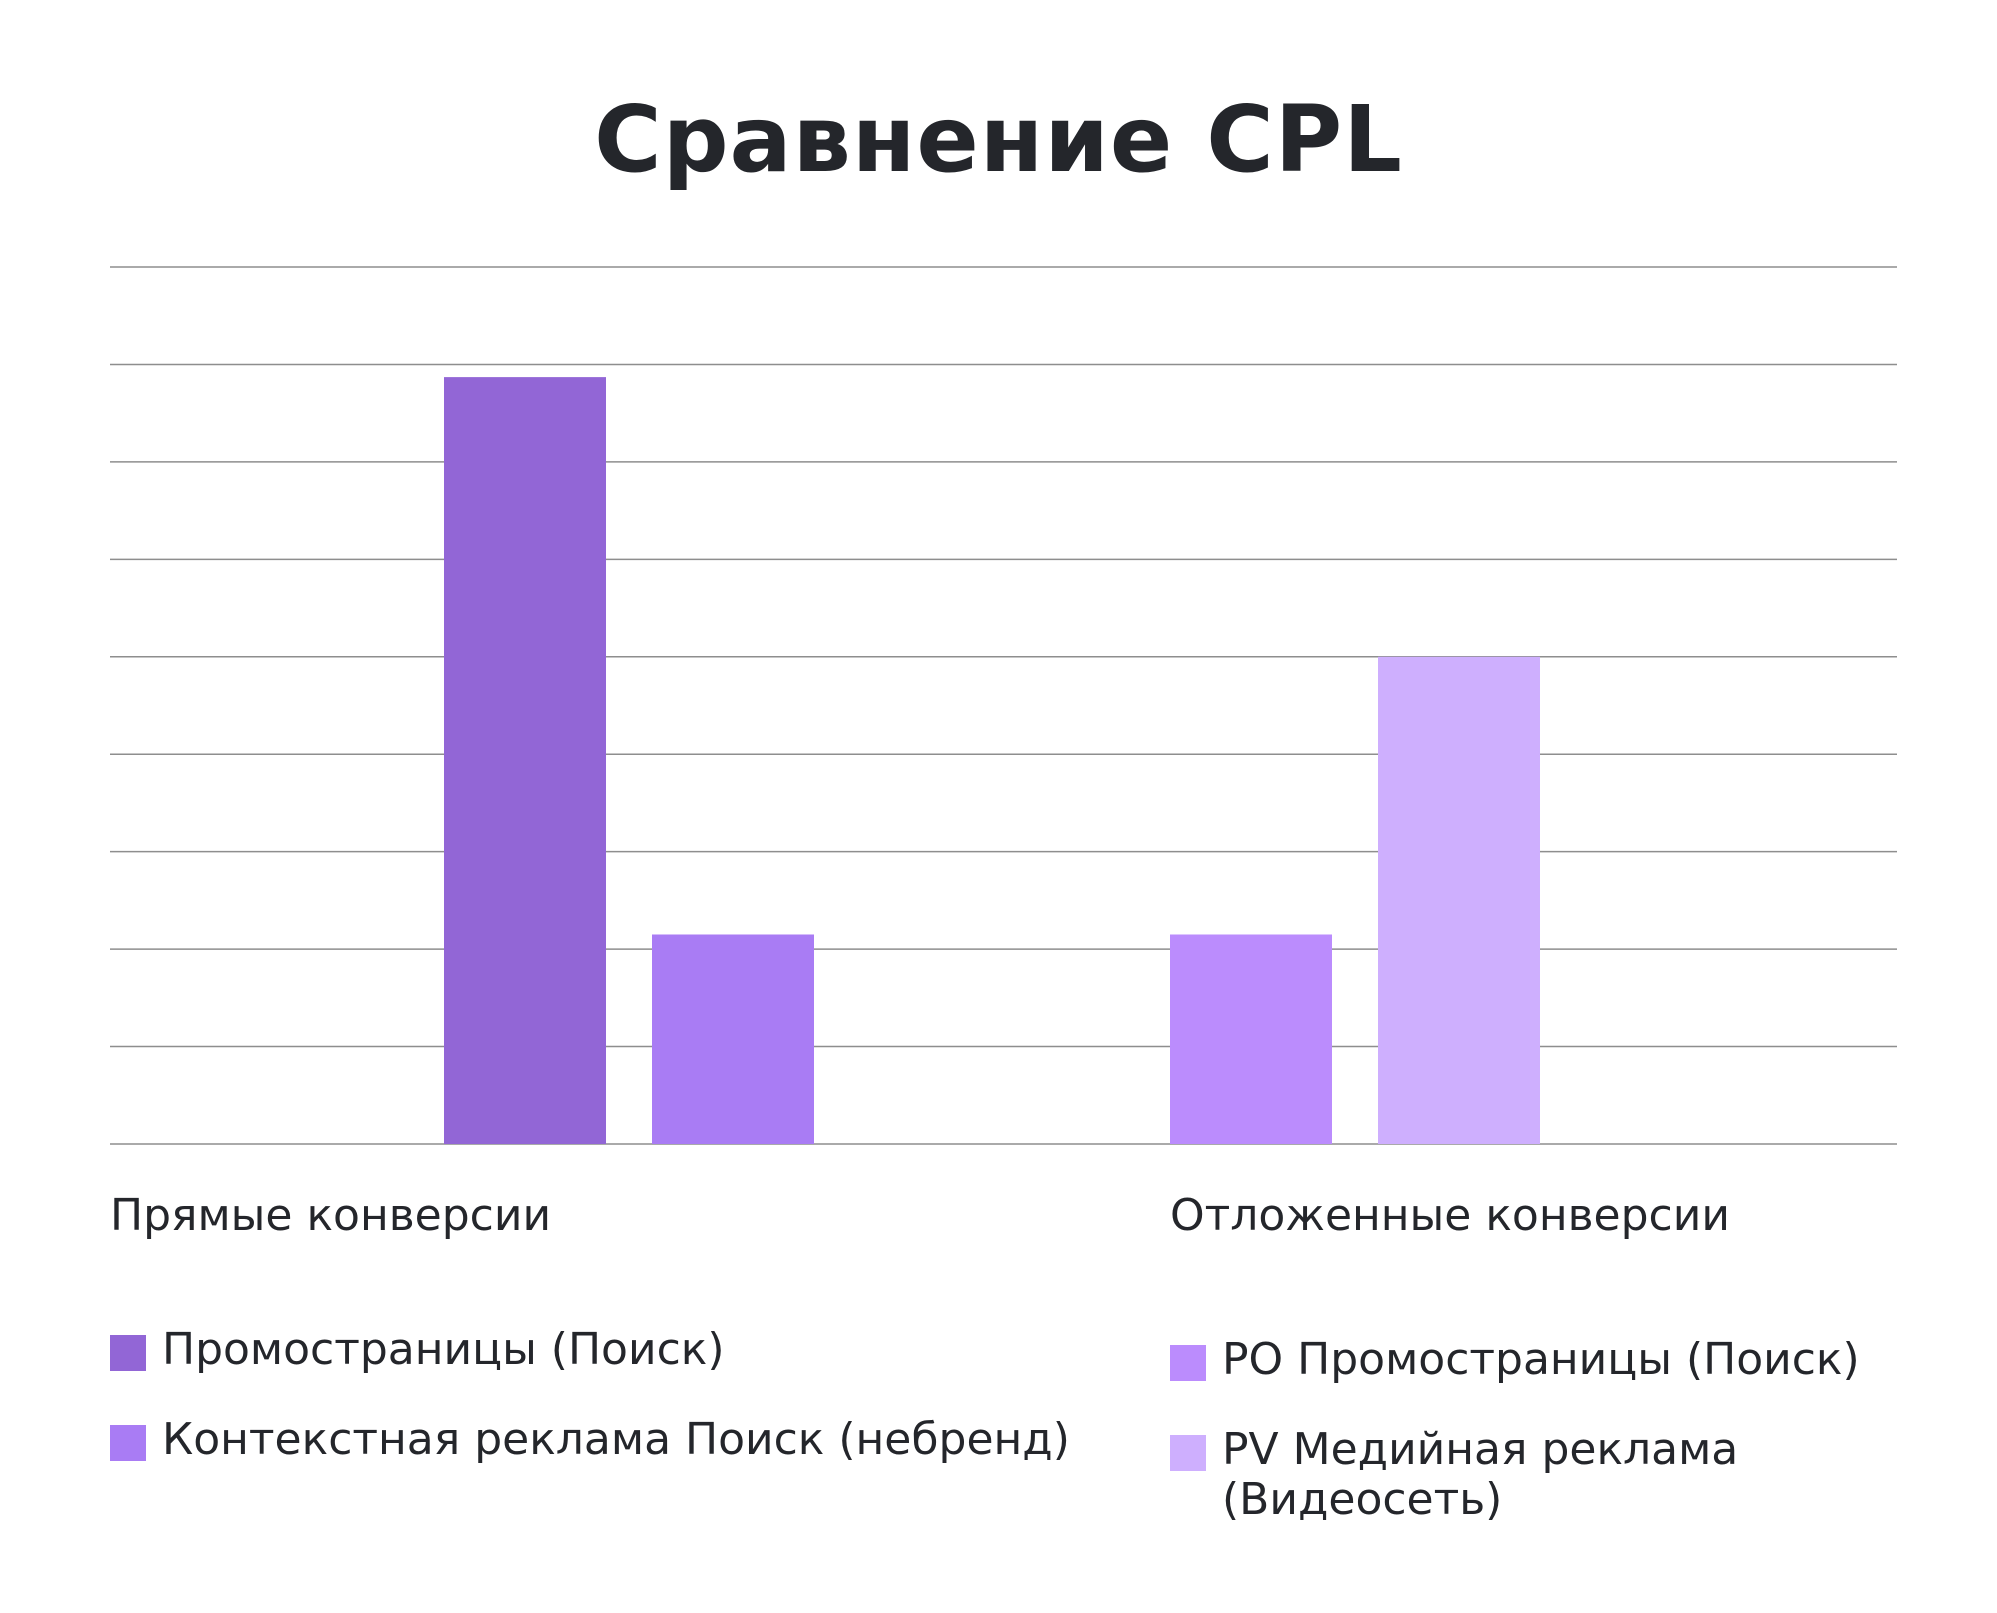 The width and height of the screenshot is (1997, 1613). Describe the element at coordinates (998, 139) in the screenshot. I see `chart-title: Сравнение CPL` at that location.